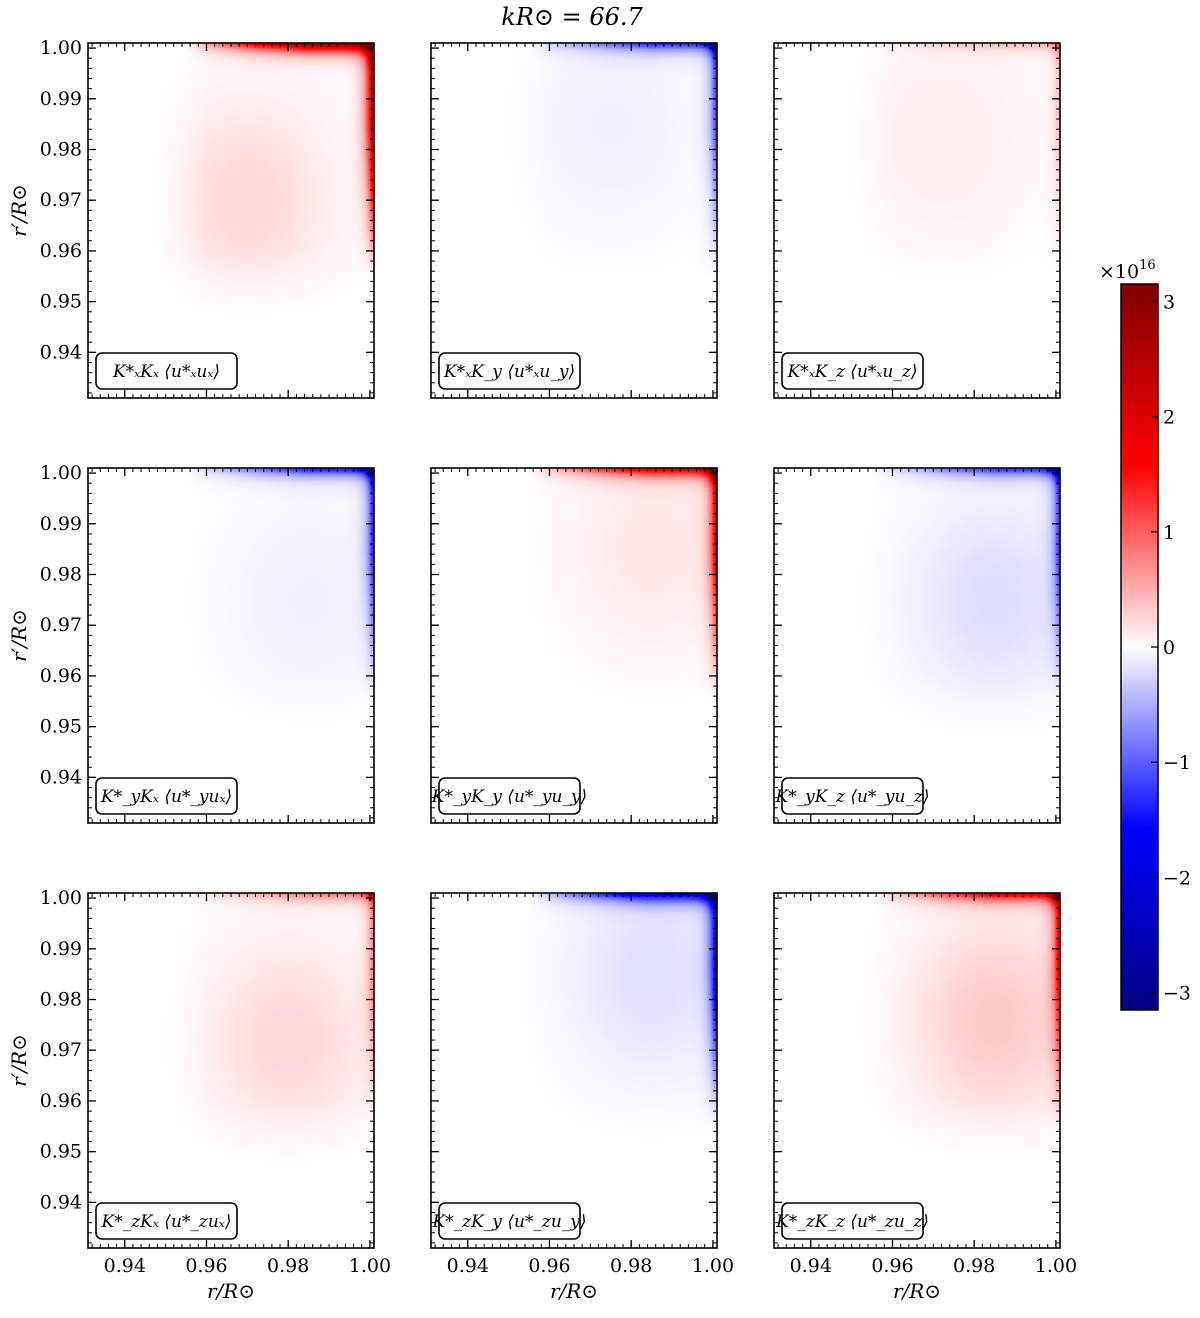 This screenshot has width=1200, height=1318. I want to click on panel-label: K*ₓK_z ⟨u*ₓu_z⟩, so click(852, 372).